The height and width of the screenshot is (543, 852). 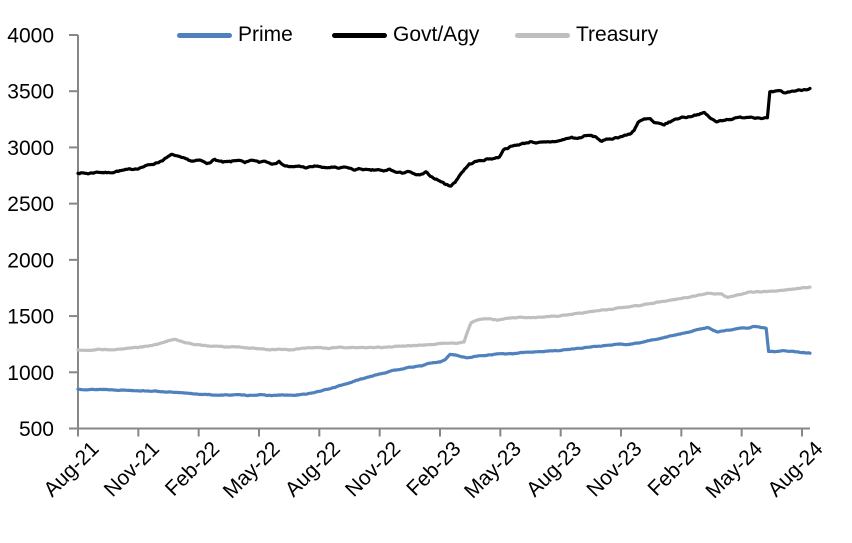 I want to click on x-axis-tick-label: Nov-21, so click(x=132, y=469).